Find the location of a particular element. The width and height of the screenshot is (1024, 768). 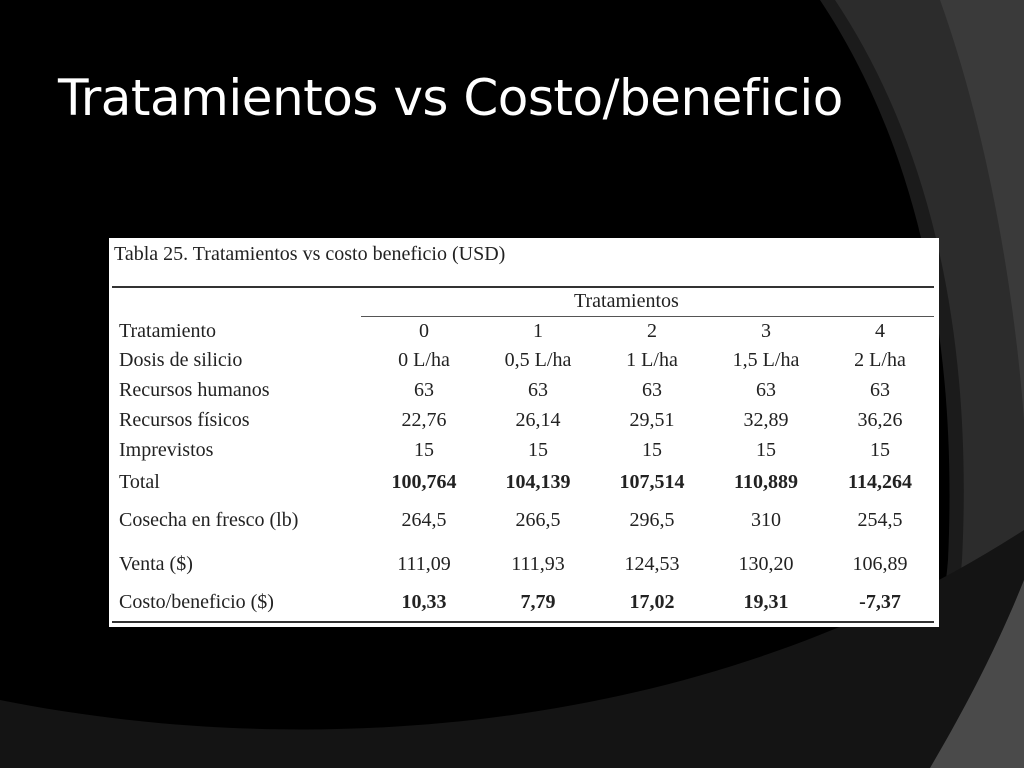

table-cell: 0 is located at coordinates (424, 331).